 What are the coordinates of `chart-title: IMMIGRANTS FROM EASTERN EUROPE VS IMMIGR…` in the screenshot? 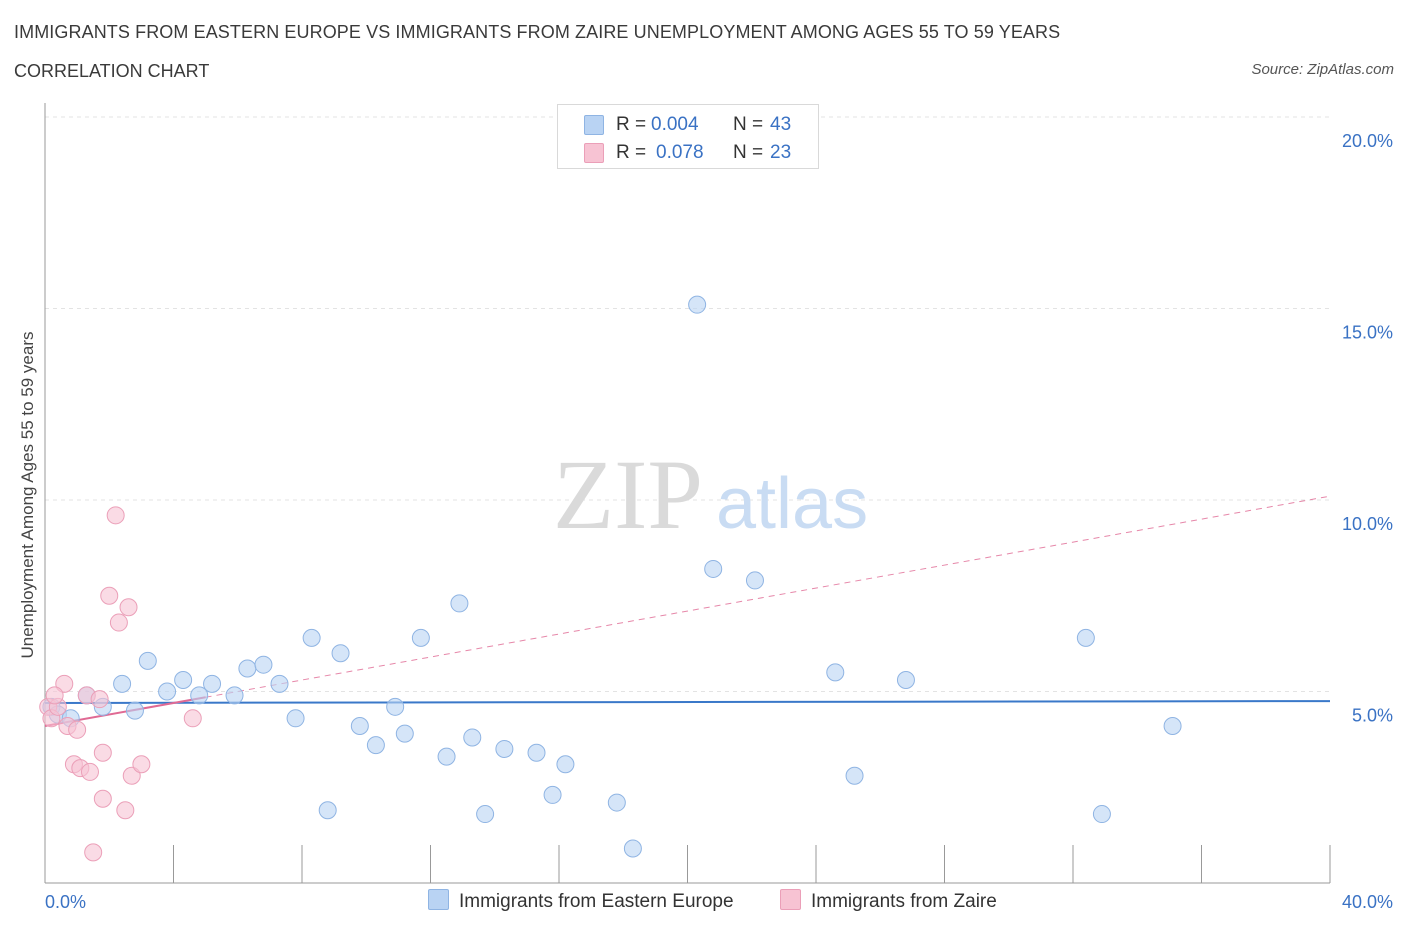 It's located at (537, 32).